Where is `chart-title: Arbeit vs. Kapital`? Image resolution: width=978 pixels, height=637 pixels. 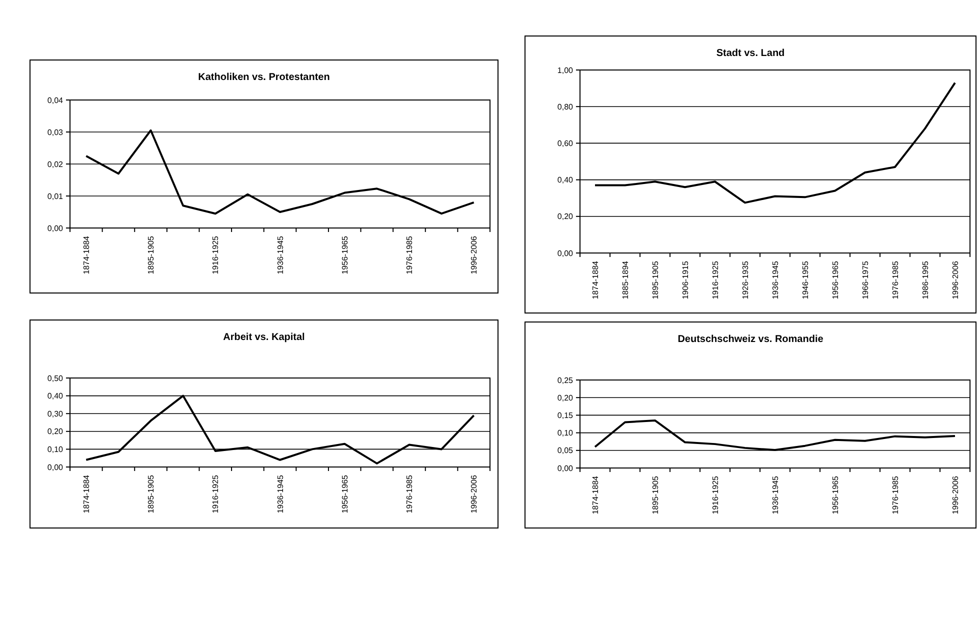 chart-title: Arbeit vs. Kapital is located at coordinates (264, 337).